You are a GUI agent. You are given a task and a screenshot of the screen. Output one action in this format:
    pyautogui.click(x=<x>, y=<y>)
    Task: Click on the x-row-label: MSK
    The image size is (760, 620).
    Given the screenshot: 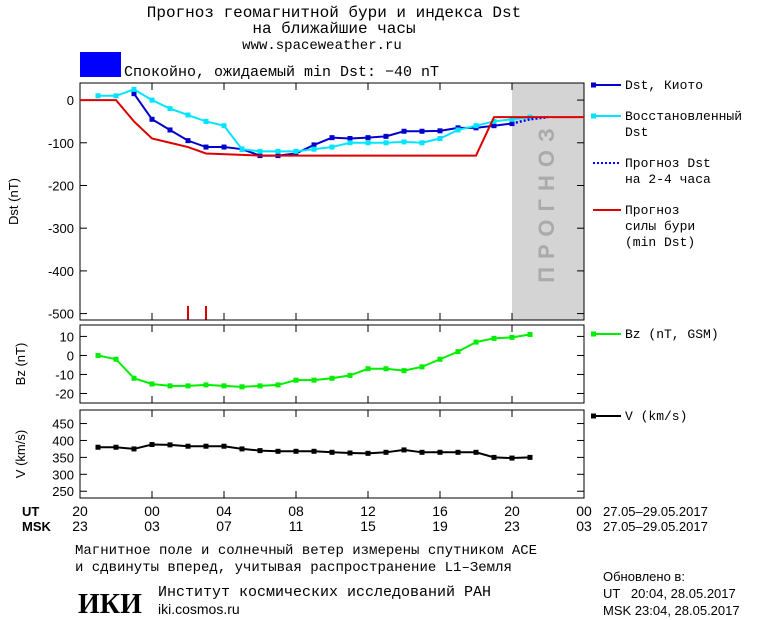 What is the action you would take?
    pyautogui.click(x=37, y=526)
    